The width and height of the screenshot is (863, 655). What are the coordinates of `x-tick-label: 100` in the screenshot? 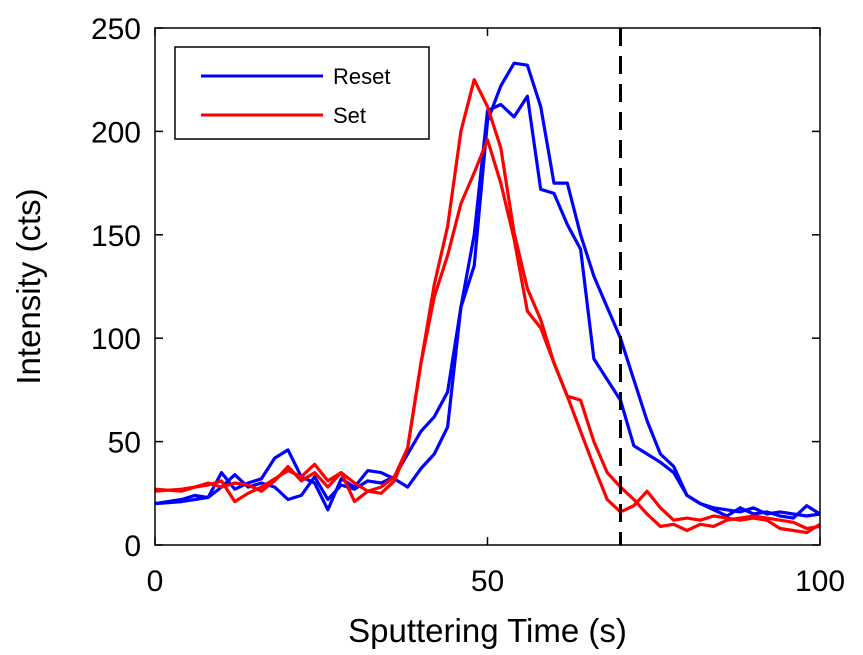 It's located at (820, 581).